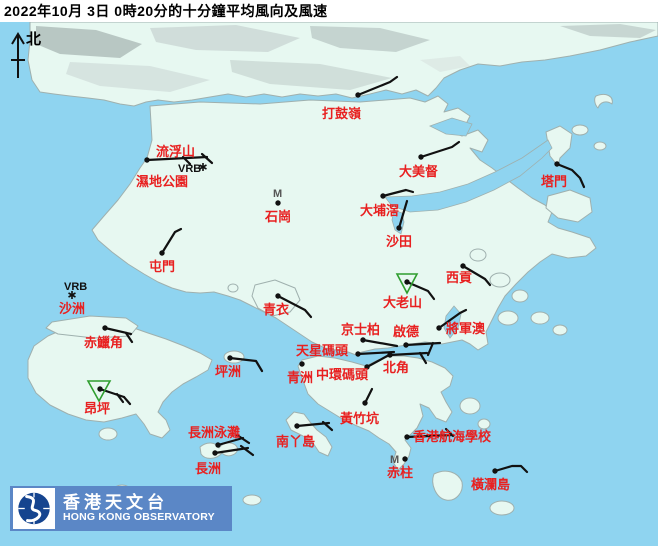  I want to click on land-tsing-yi, so click(276, 298).